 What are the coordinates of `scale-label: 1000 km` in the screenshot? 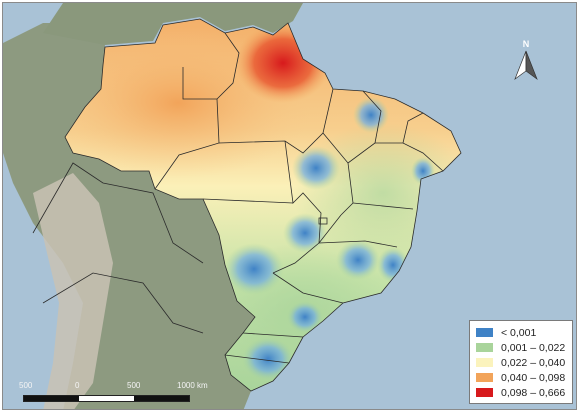 It's located at (192, 385).